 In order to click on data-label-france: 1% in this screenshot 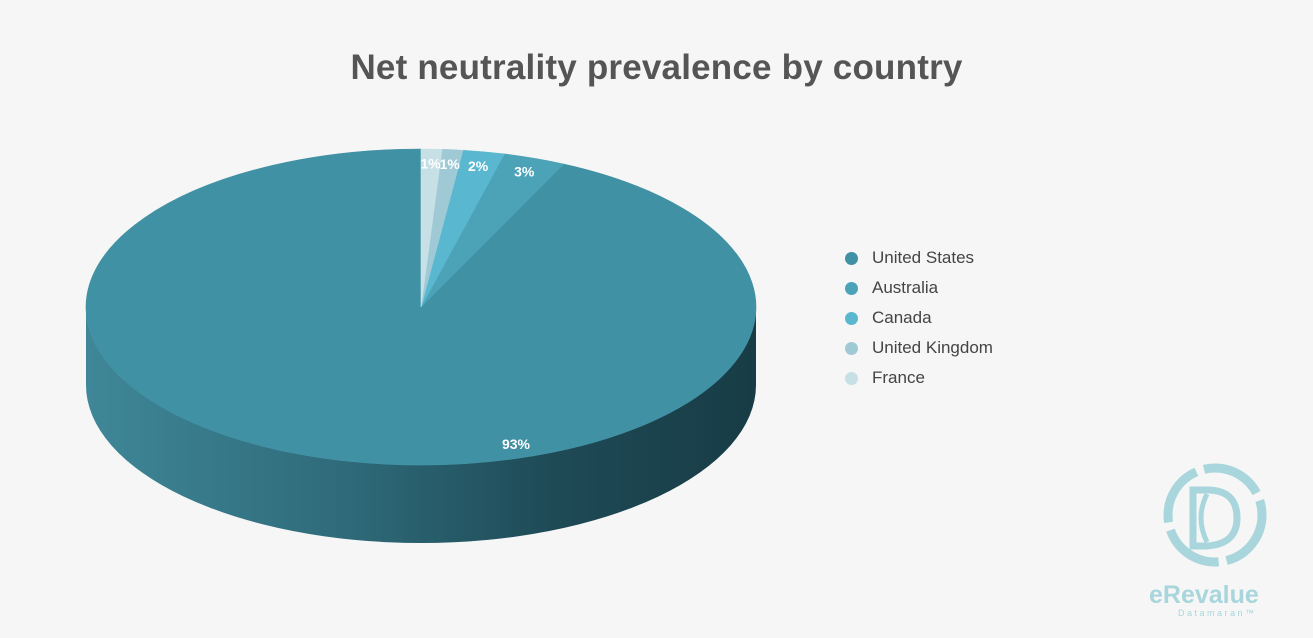, I will do `click(430, 163)`.